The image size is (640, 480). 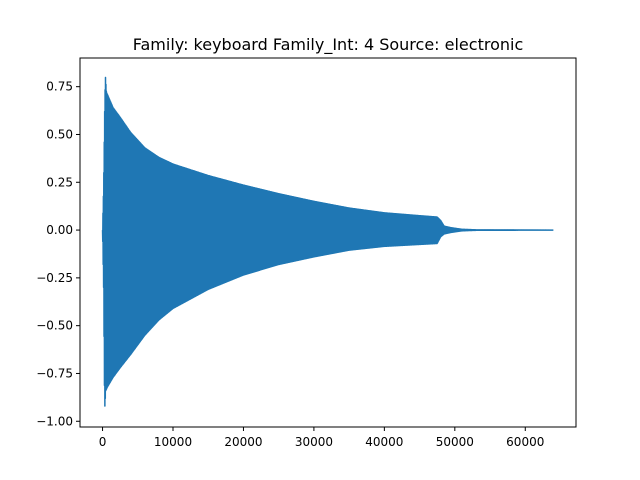 What do you see at coordinates (314, 442) in the screenshot?
I see `x-tick-label: 30000` at bounding box center [314, 442].